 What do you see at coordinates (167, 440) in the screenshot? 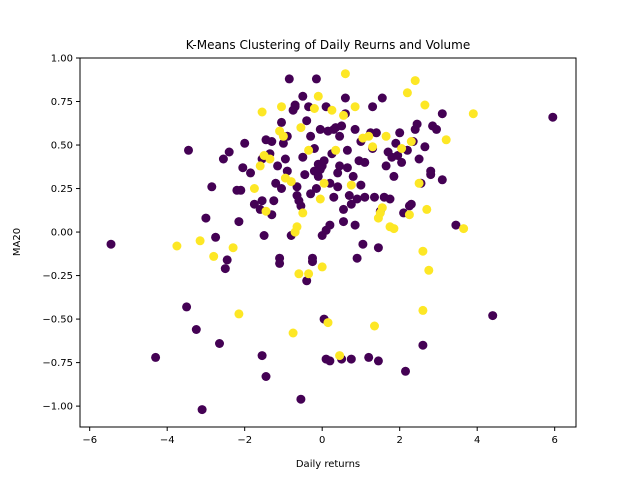
I see `x-tick-label: −4` at bounding box center [167, 440].